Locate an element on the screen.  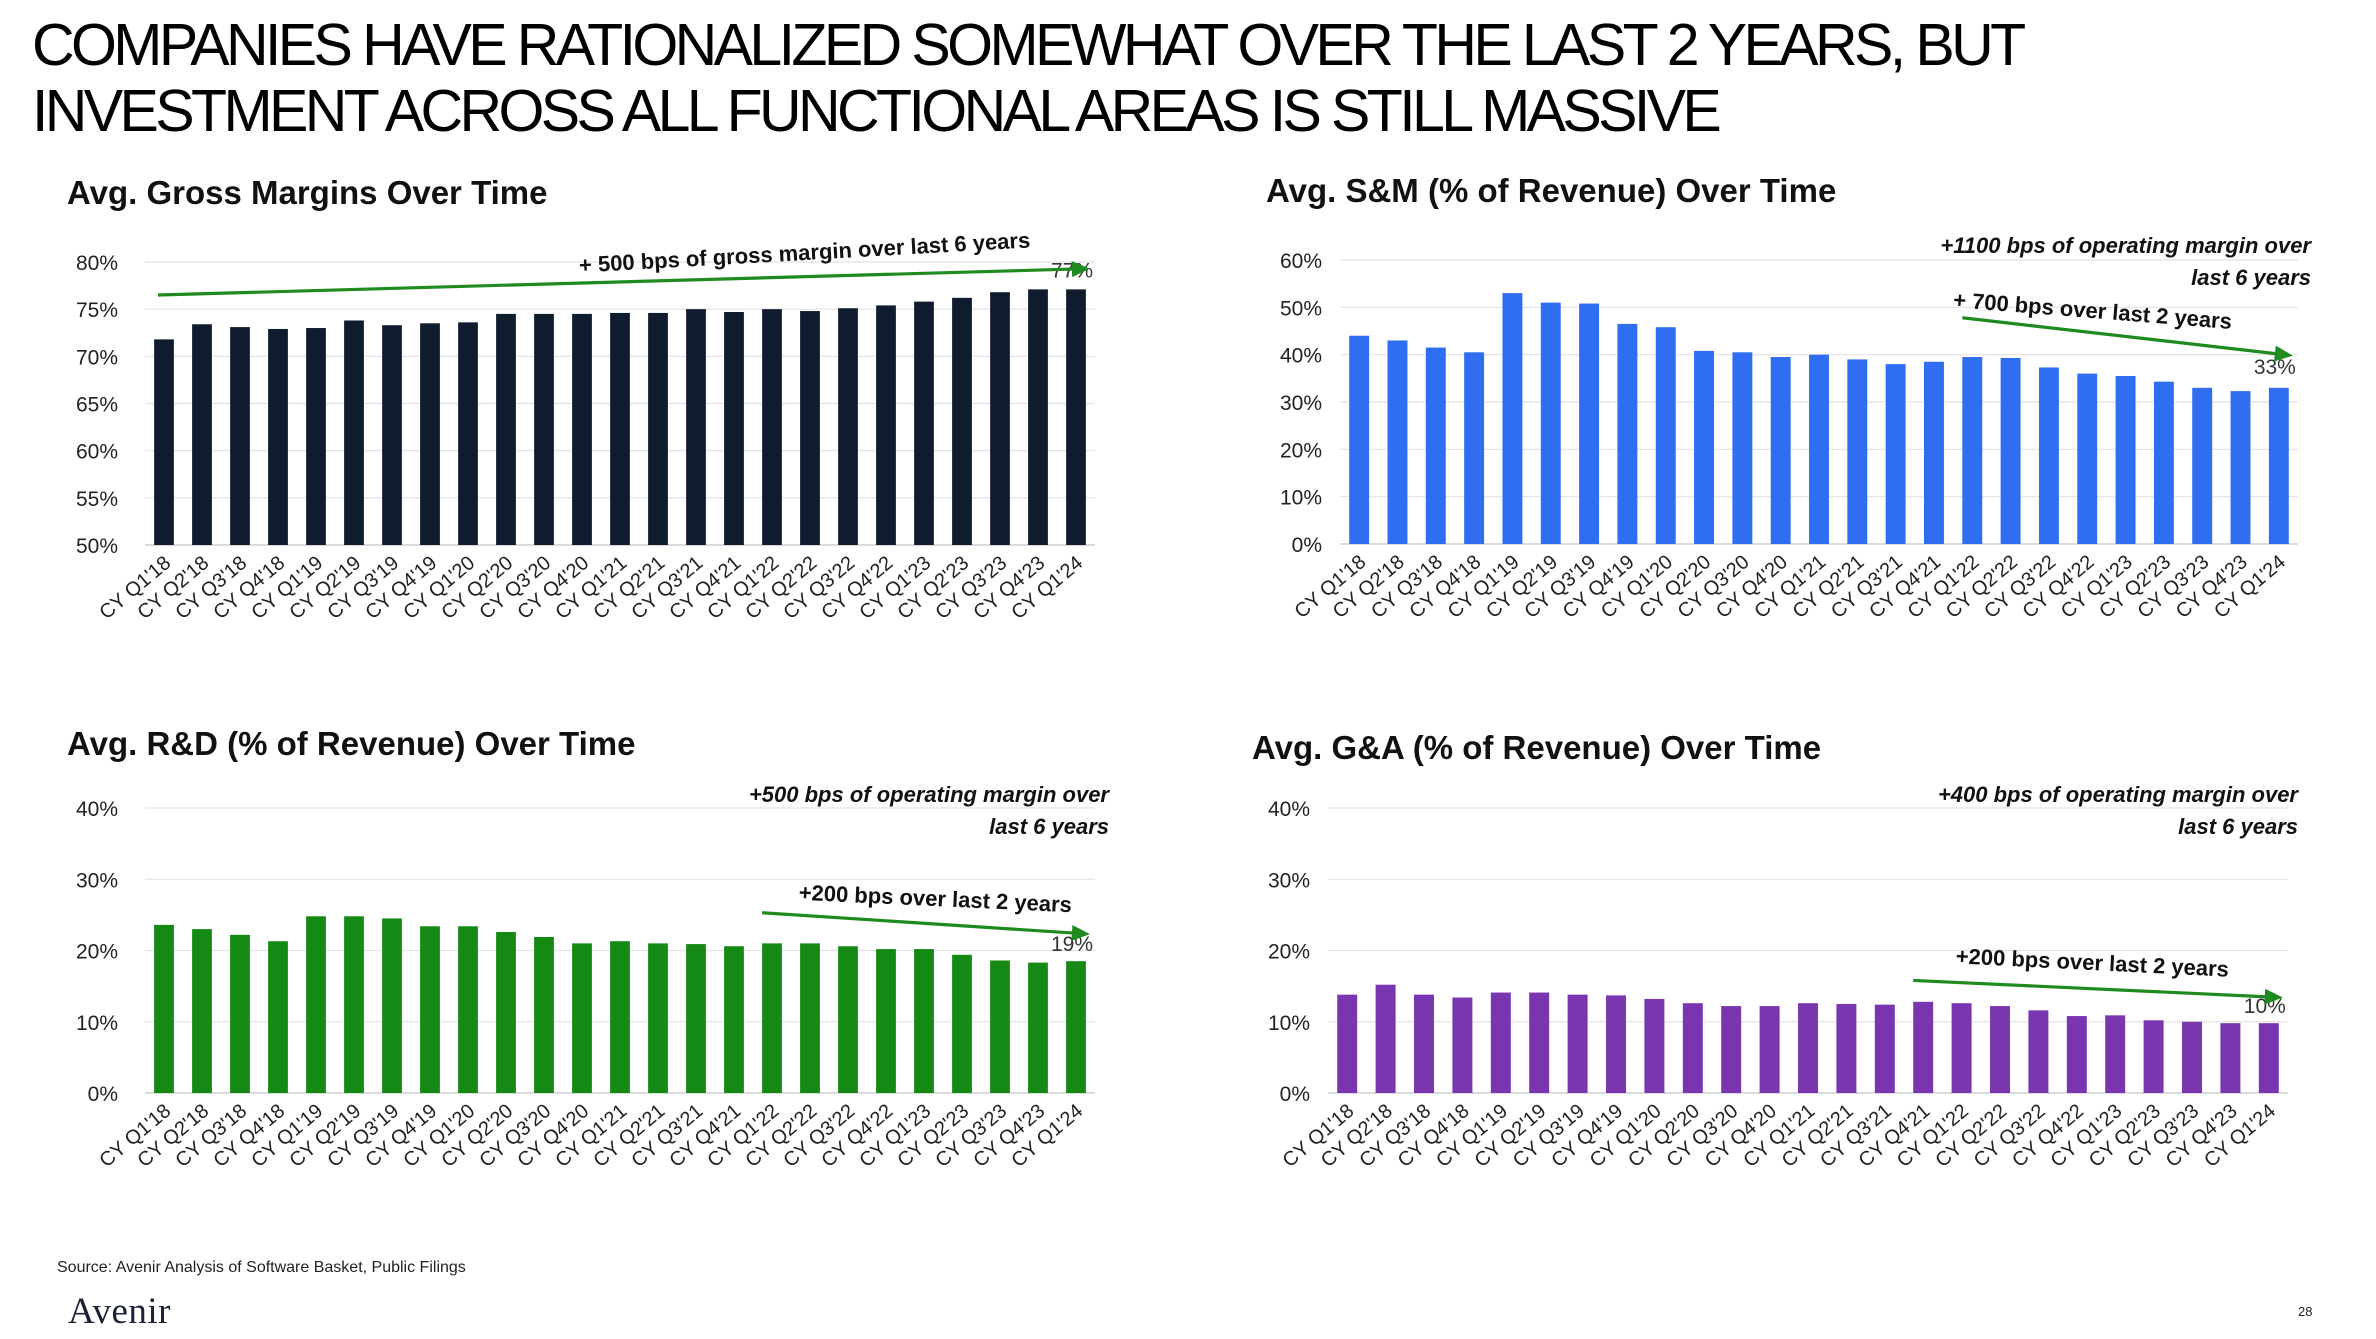
general-admin-ytick-label: 30% is located at coordinates (1289, 880).